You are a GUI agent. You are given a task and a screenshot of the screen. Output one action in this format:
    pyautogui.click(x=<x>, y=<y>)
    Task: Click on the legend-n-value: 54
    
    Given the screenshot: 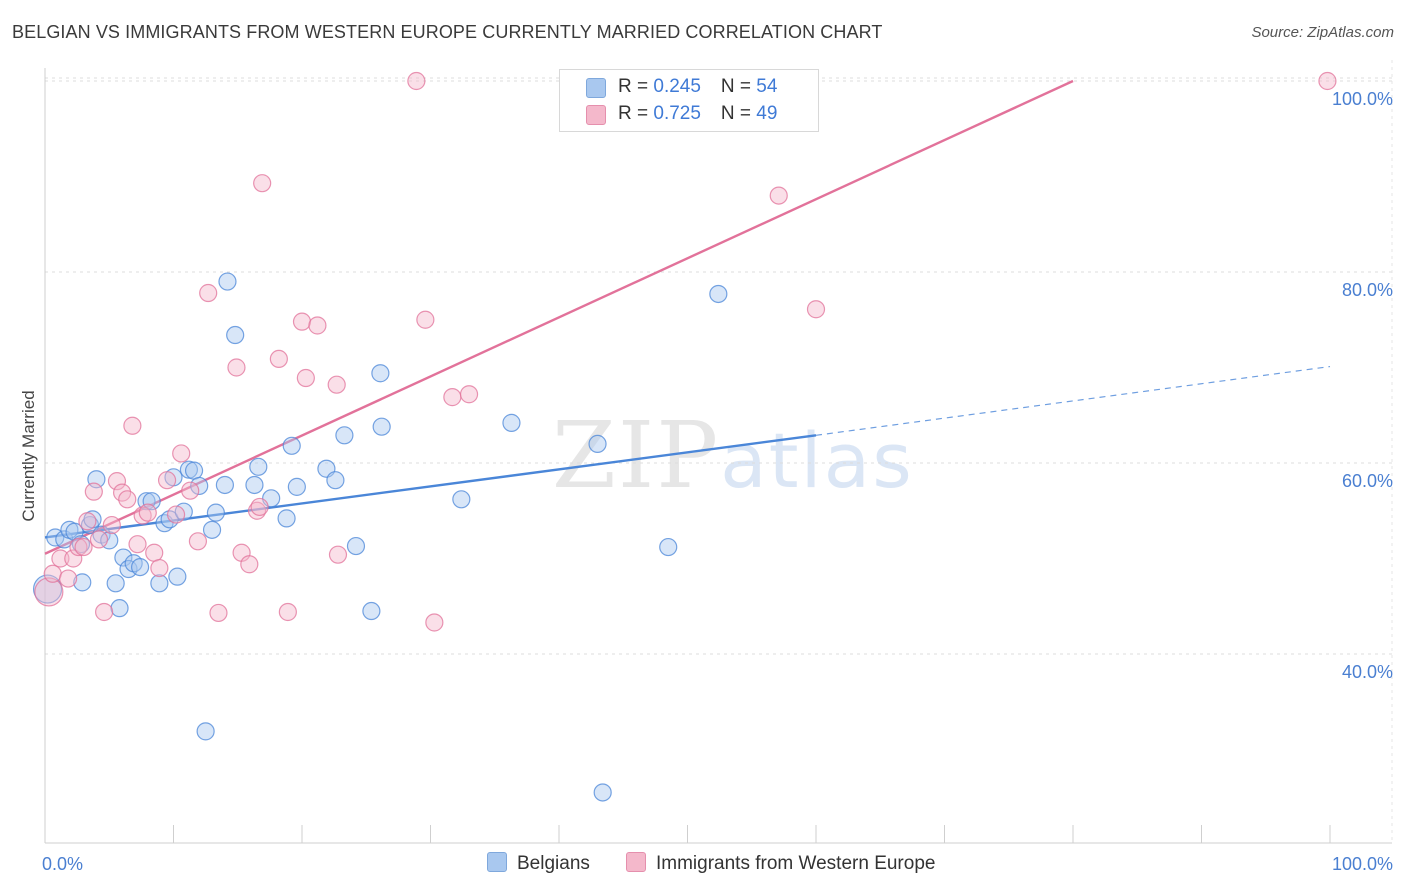 What is the action you would take?
    pyautogui.click(x=767, y=86)
    